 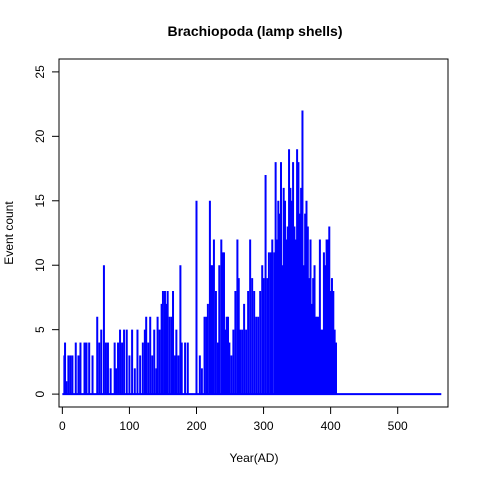 I want to click on y-tick-label-5: 25, so click(x=40, y=72).